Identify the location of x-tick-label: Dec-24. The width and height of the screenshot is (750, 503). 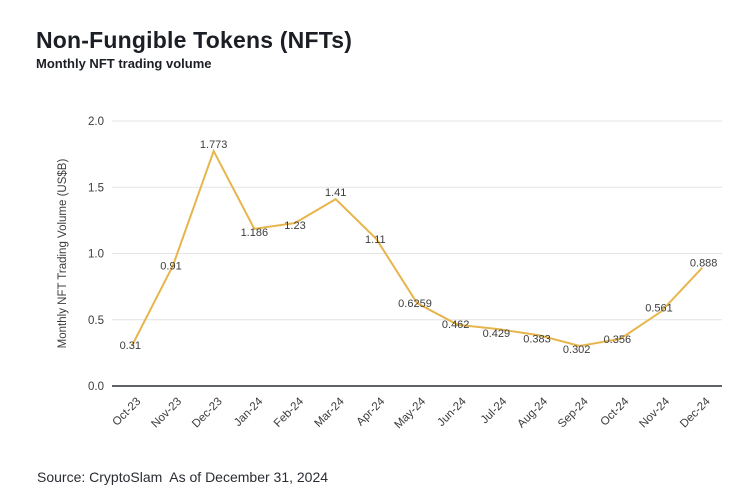
(695, 412).